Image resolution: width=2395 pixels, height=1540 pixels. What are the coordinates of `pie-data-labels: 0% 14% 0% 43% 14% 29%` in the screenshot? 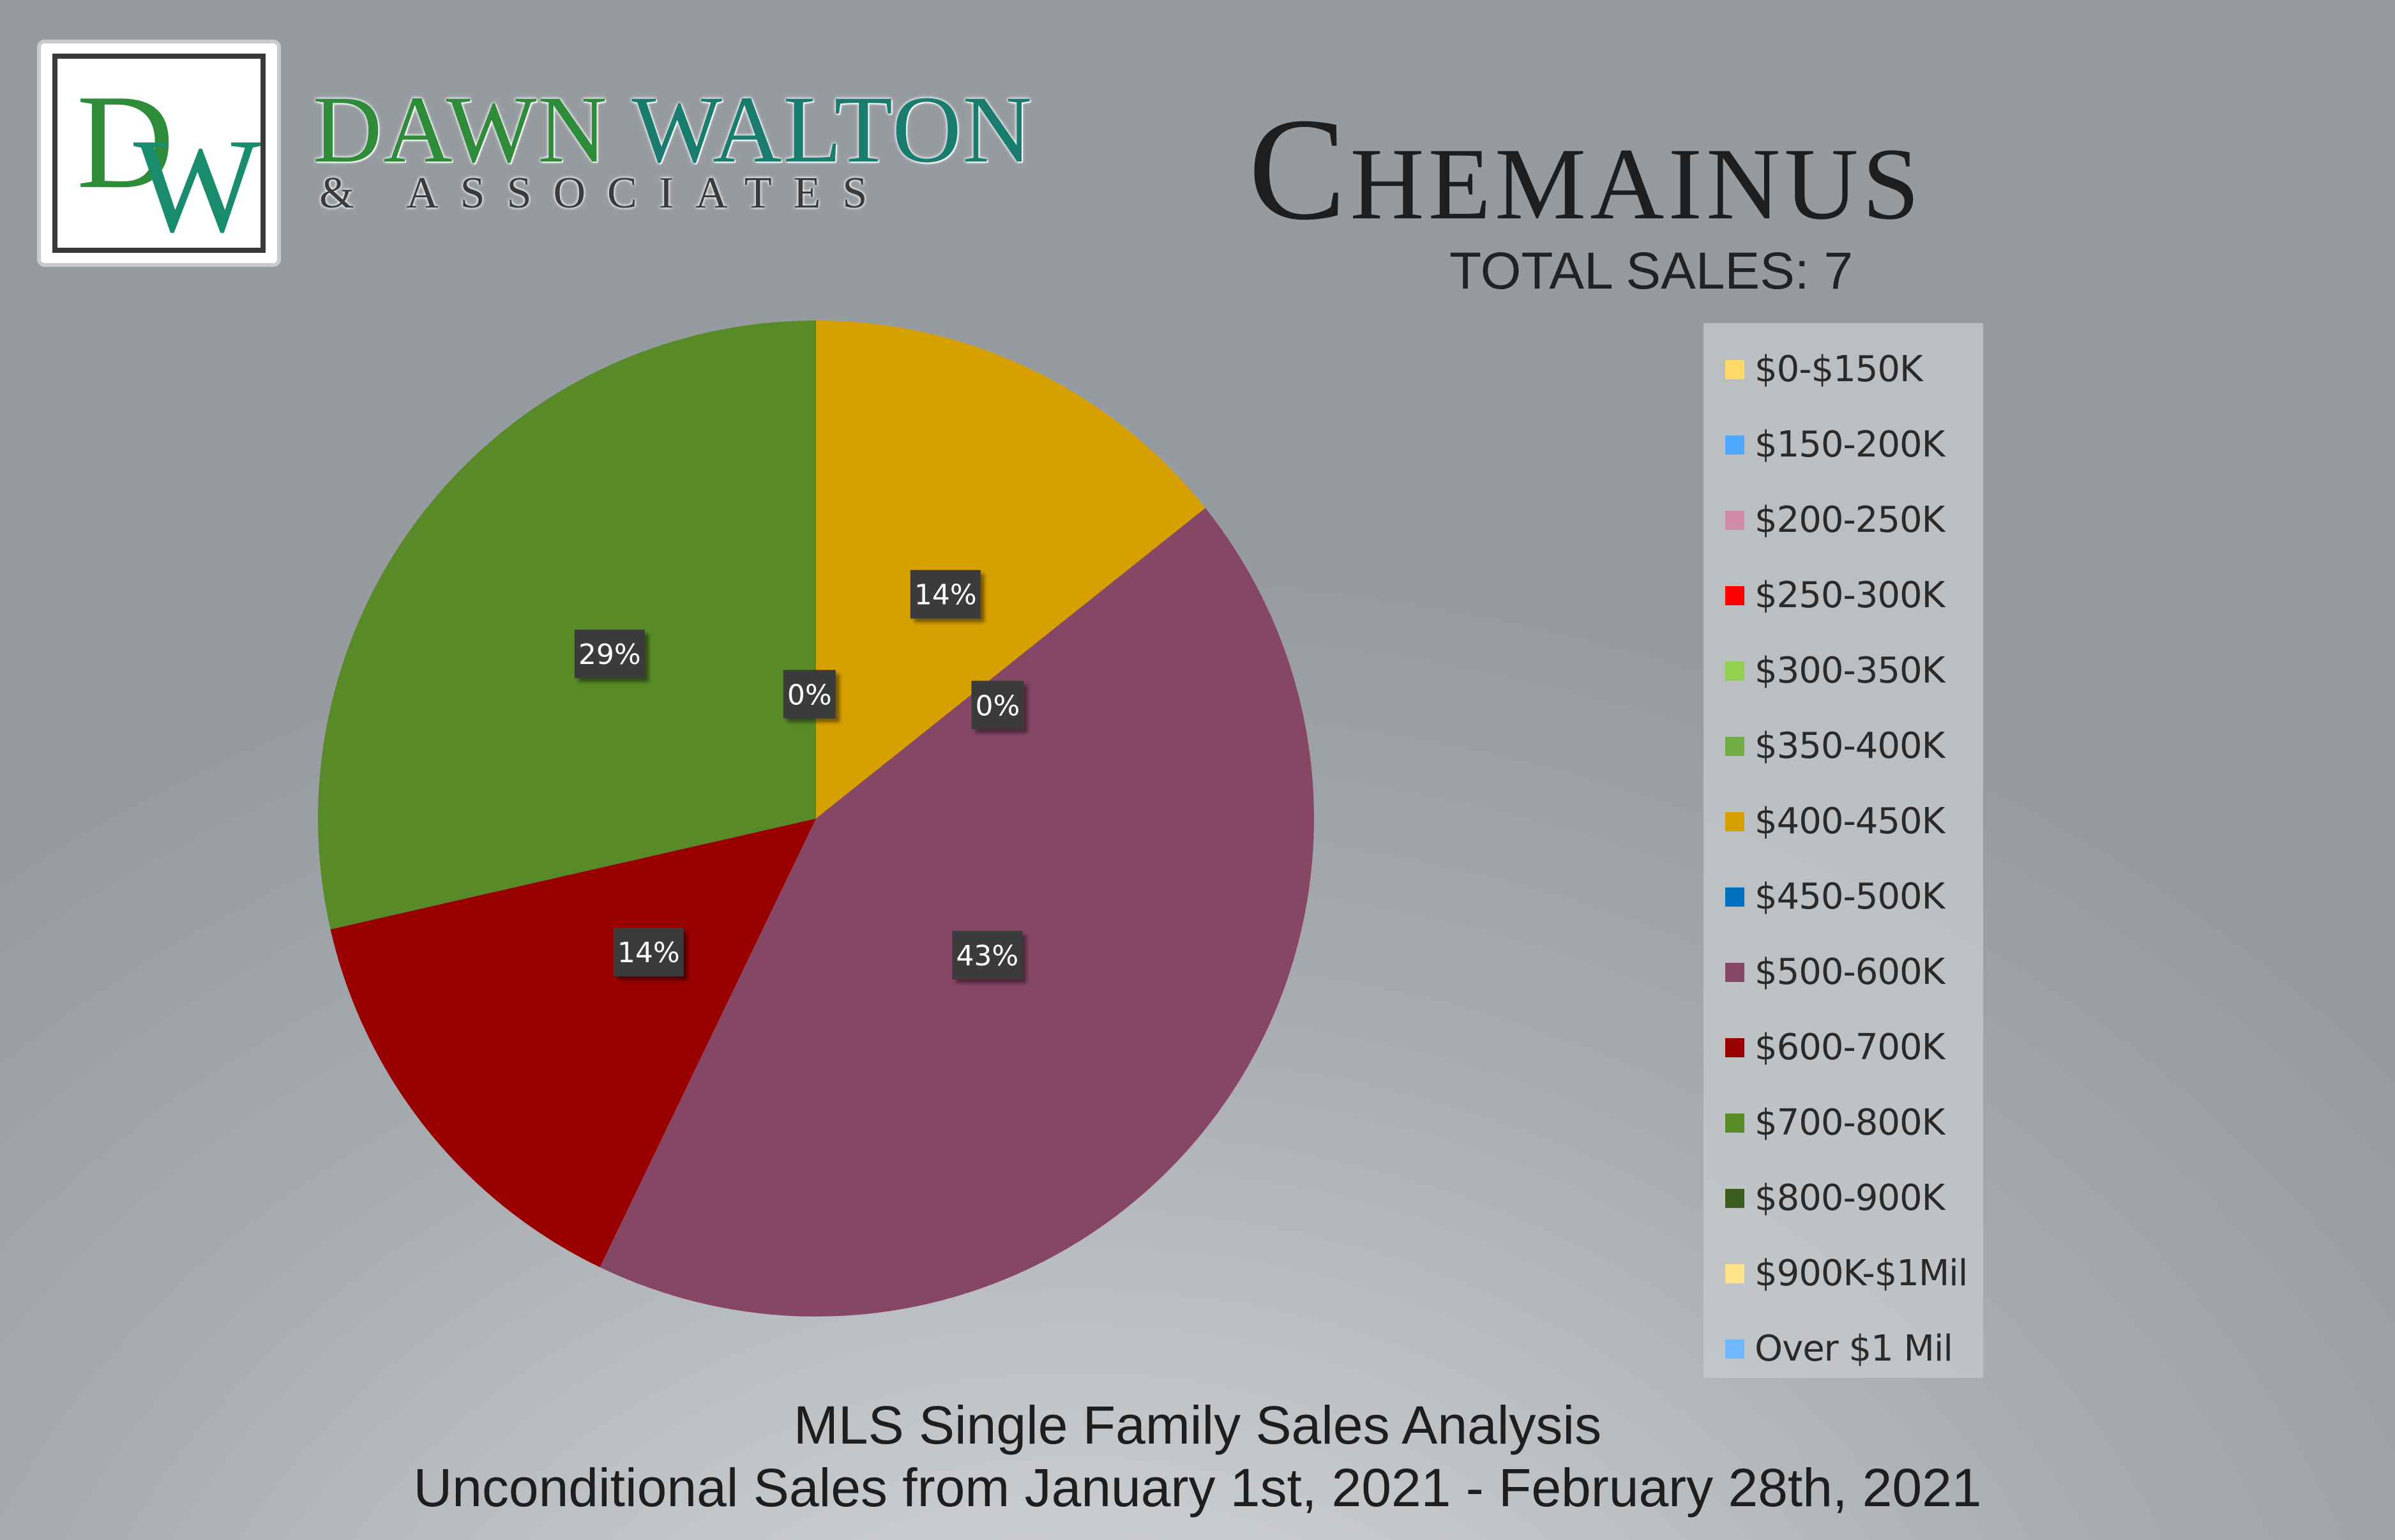 It's located at (799, 774).